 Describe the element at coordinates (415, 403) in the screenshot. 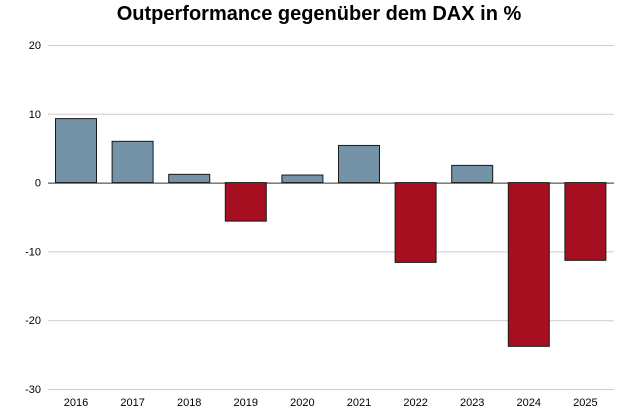

I see `x-tick-label: 2022` at that location.